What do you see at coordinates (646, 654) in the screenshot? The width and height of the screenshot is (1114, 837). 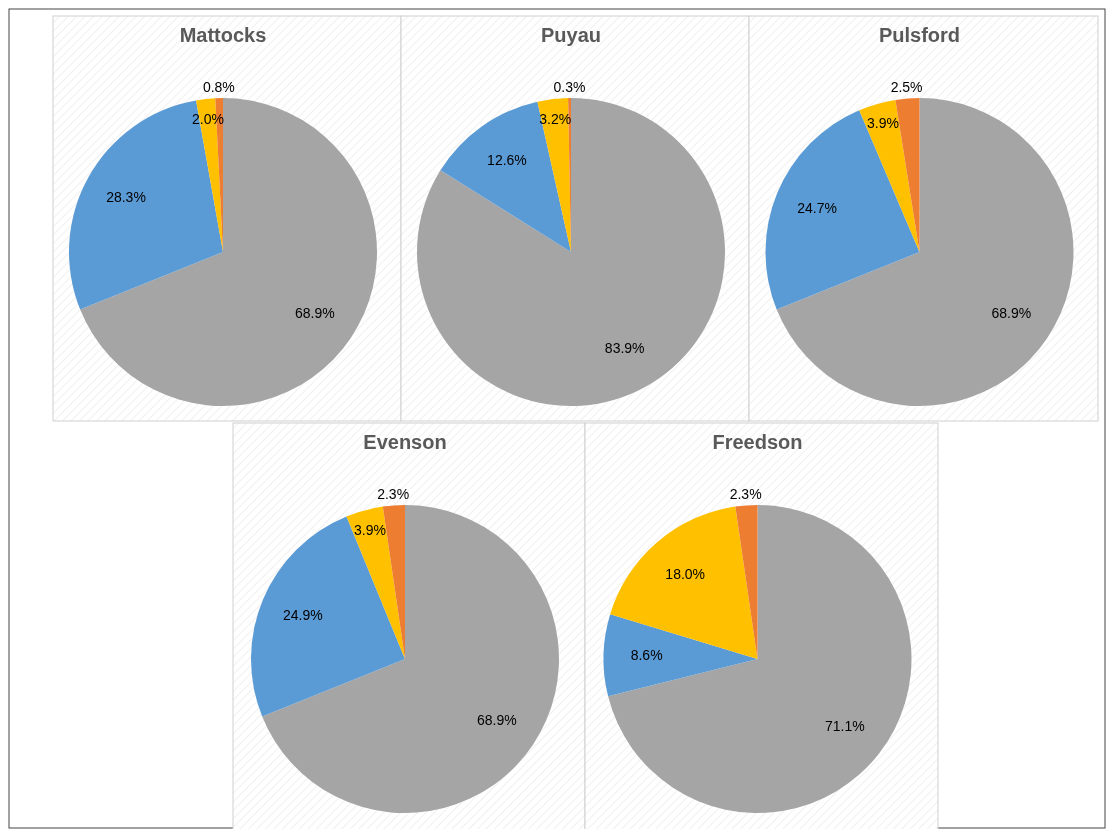 I see `data-label: 8.6%` at bounding box center [646, 654].